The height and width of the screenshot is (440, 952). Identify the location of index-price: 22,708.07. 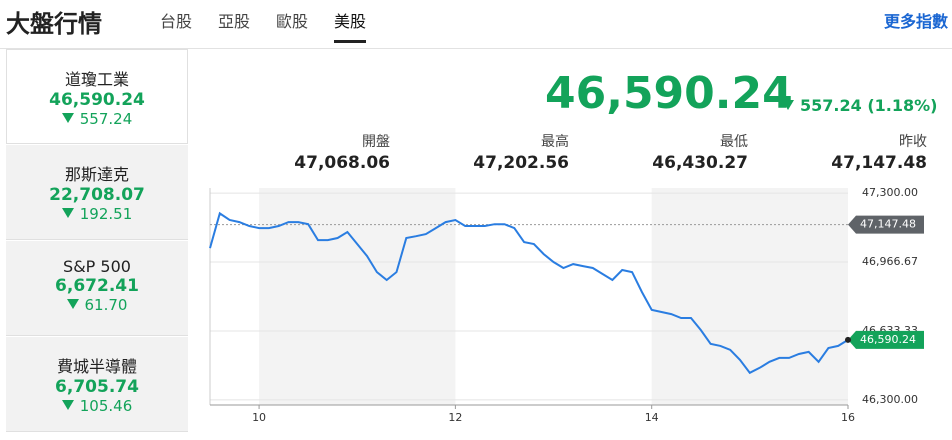
(97, 195).